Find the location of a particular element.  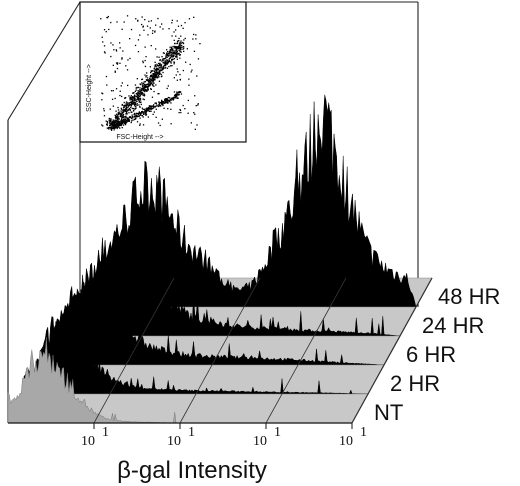

inset-scatter-plot: FSC-Height --> SSC-Height --> is located at coordinates (163, 72).